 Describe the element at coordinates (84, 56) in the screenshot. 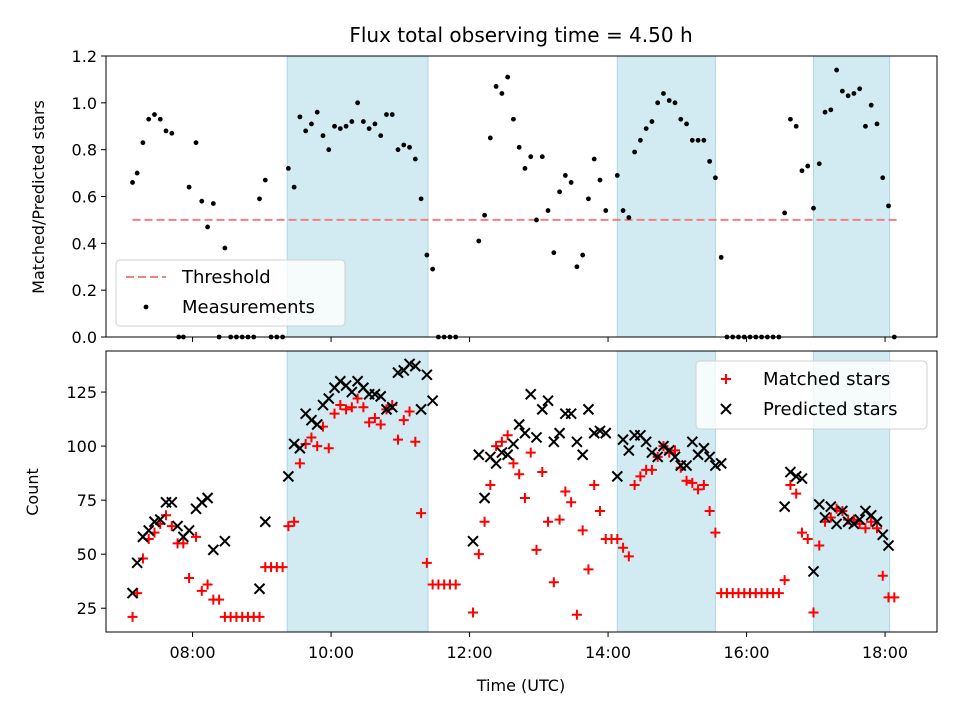

I see `top-y-tick-label: 1.2` at that location.